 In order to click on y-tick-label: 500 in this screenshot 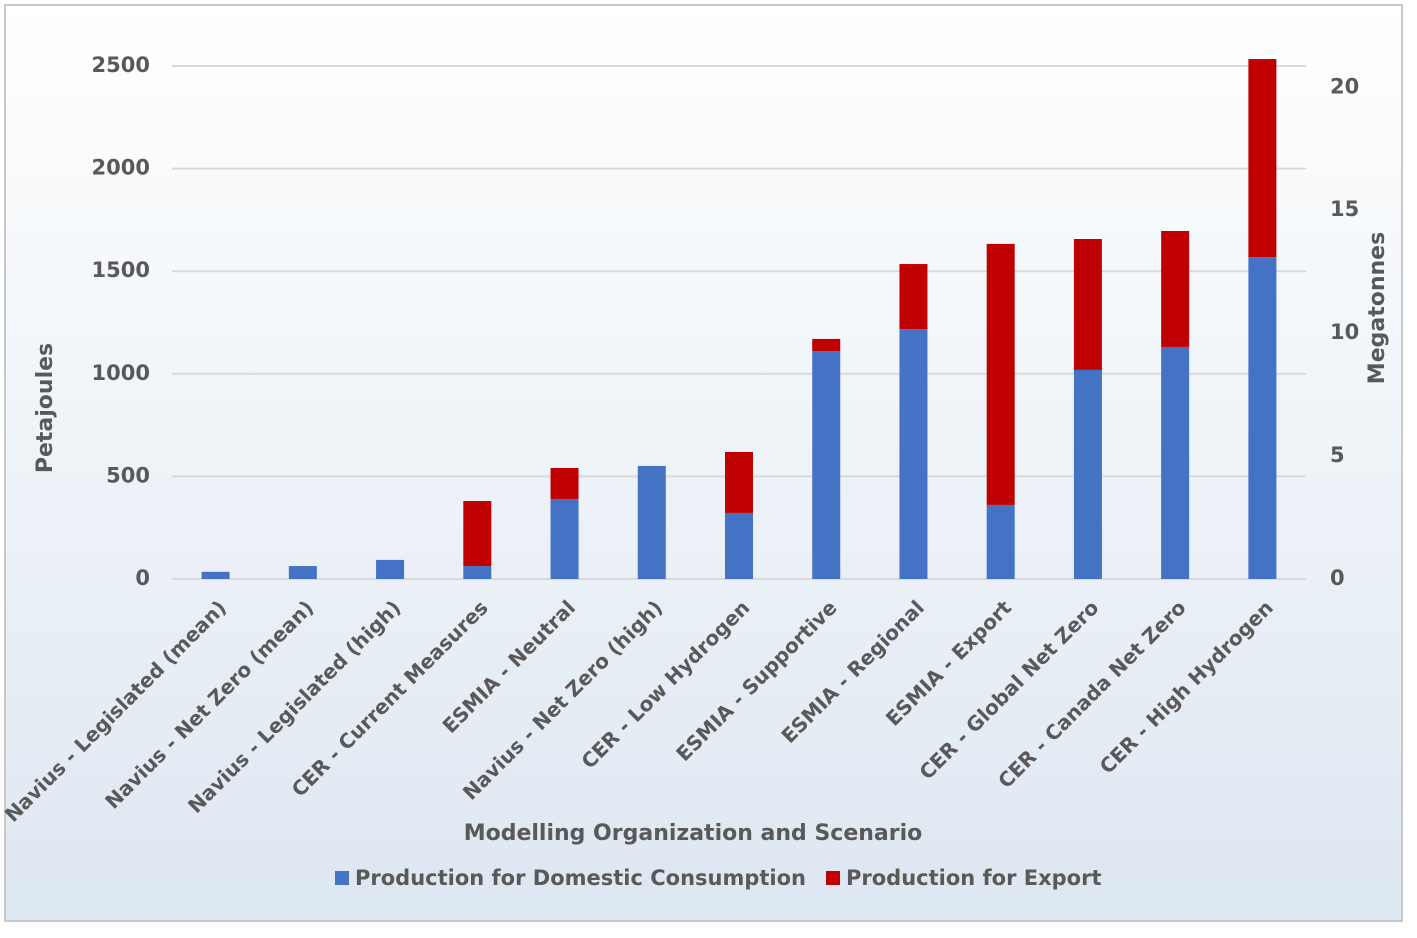, I will do `click(128, 475)`.